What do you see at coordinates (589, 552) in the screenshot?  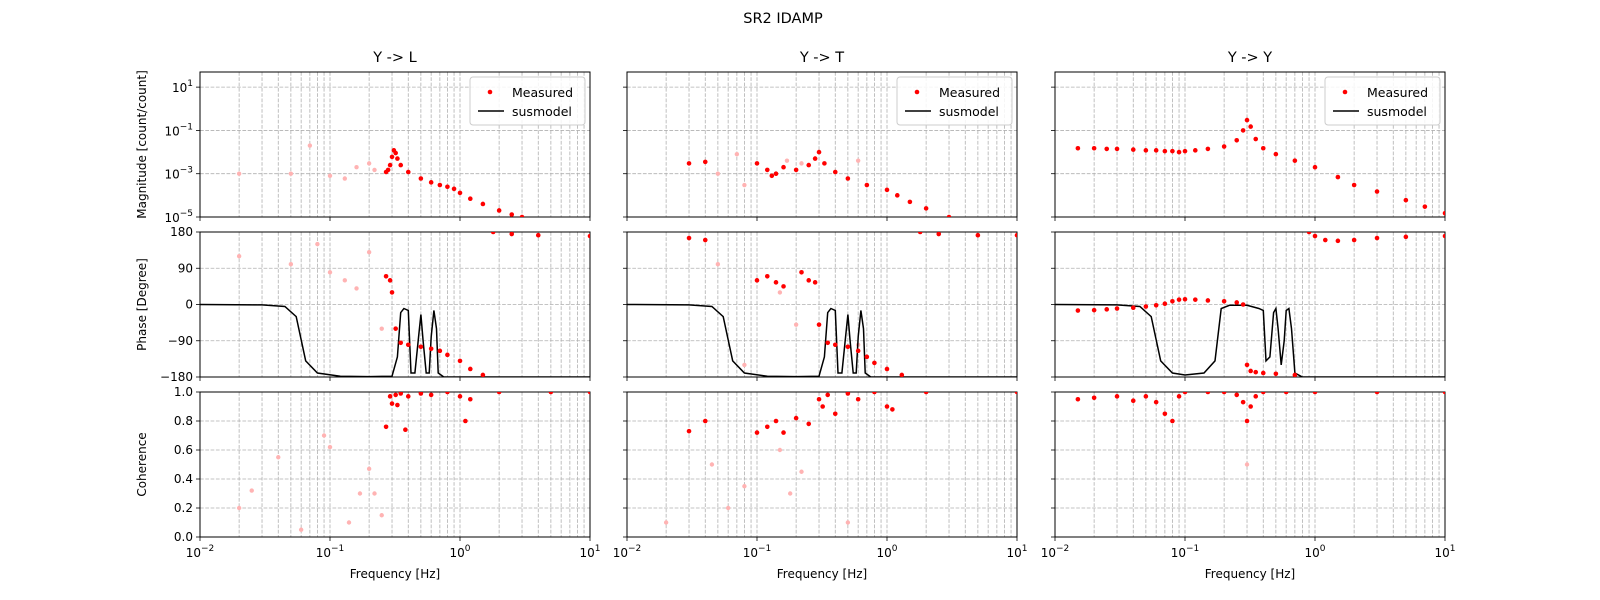 I see `x-tick-label: 101` at bounding box center [589, 552].